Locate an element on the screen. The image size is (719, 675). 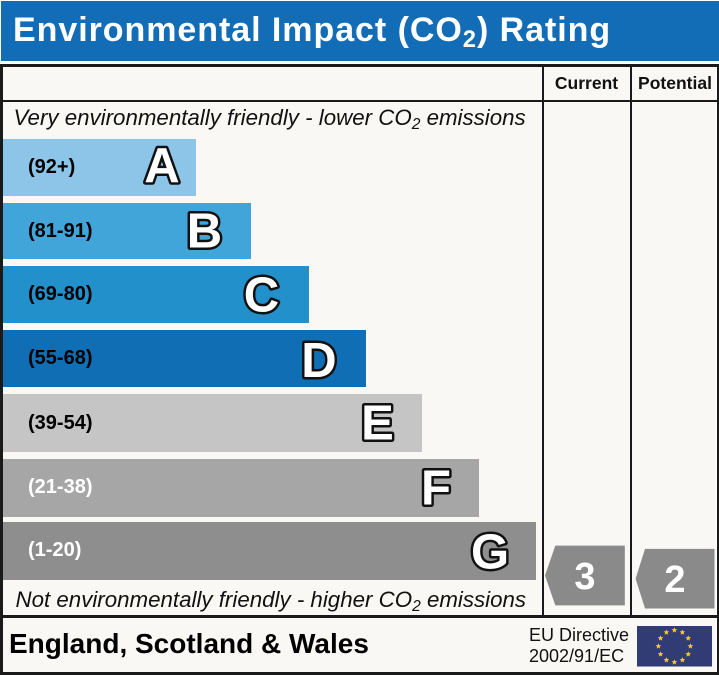
svg-text: F is located at coordinates (436, 489).